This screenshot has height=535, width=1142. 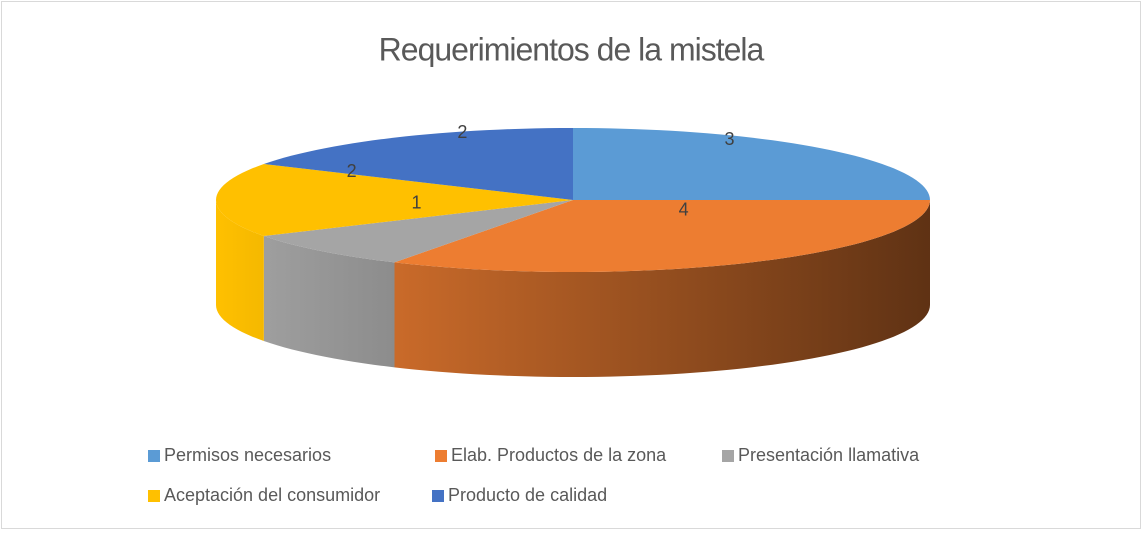 What do you see at coordinates (247, 455) in the screenshot?
I see `legend-label: Permisos necesarios` at bounding box center [247, 455].